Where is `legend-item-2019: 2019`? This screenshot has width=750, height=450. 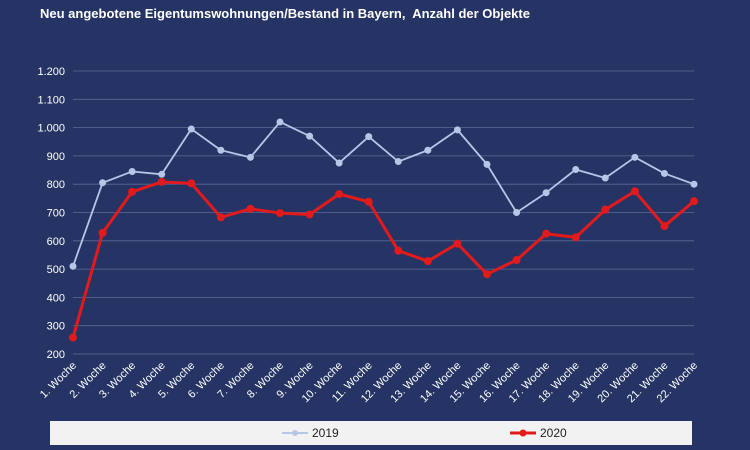 legend-item-2019: 2019 is located at coordinates (310, 433).